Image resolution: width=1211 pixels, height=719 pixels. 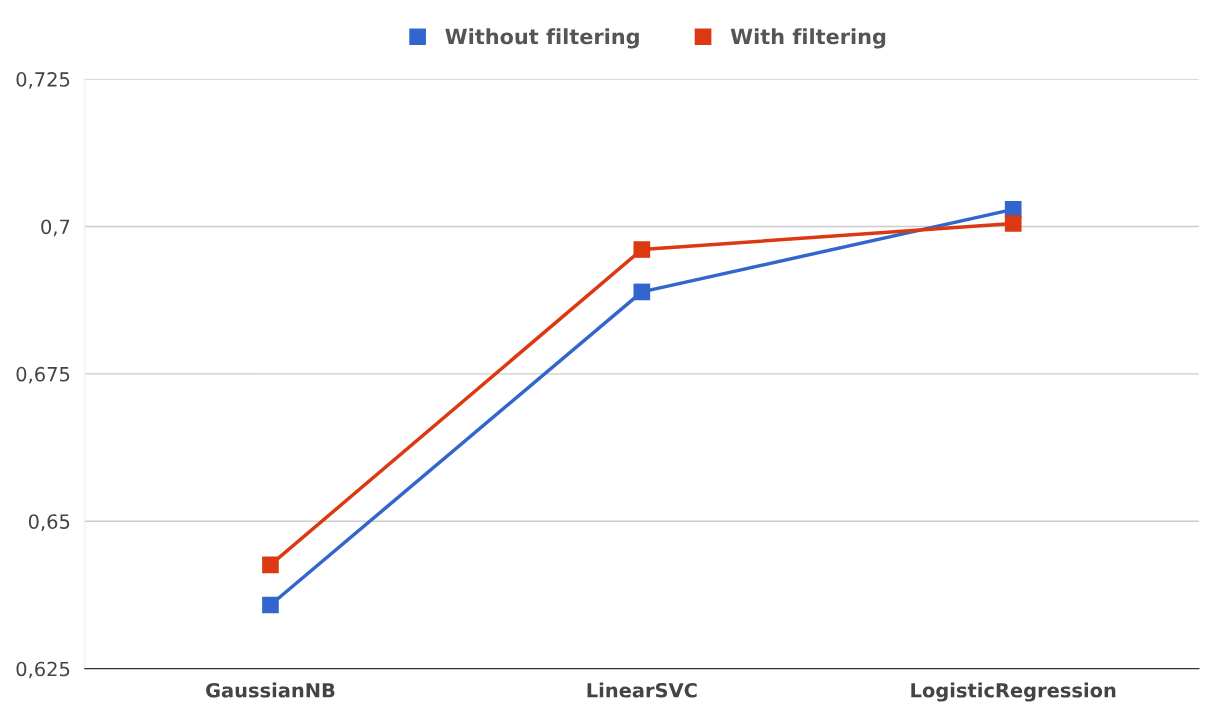 What do you see at coordinates (542, 38) in the screenshot?
I see `legend-label: Without filtering` at bounding box center [542, 38].